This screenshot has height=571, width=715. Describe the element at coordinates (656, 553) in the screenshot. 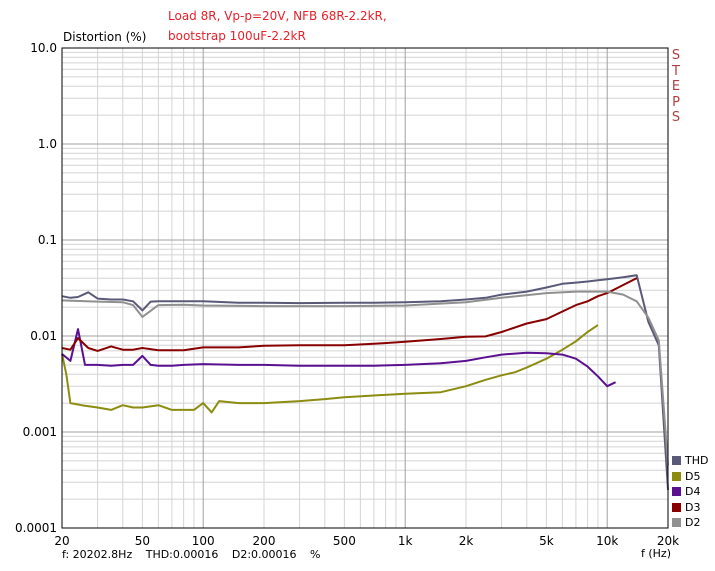

I see `x-axis-label: f (Hz)` at that location.